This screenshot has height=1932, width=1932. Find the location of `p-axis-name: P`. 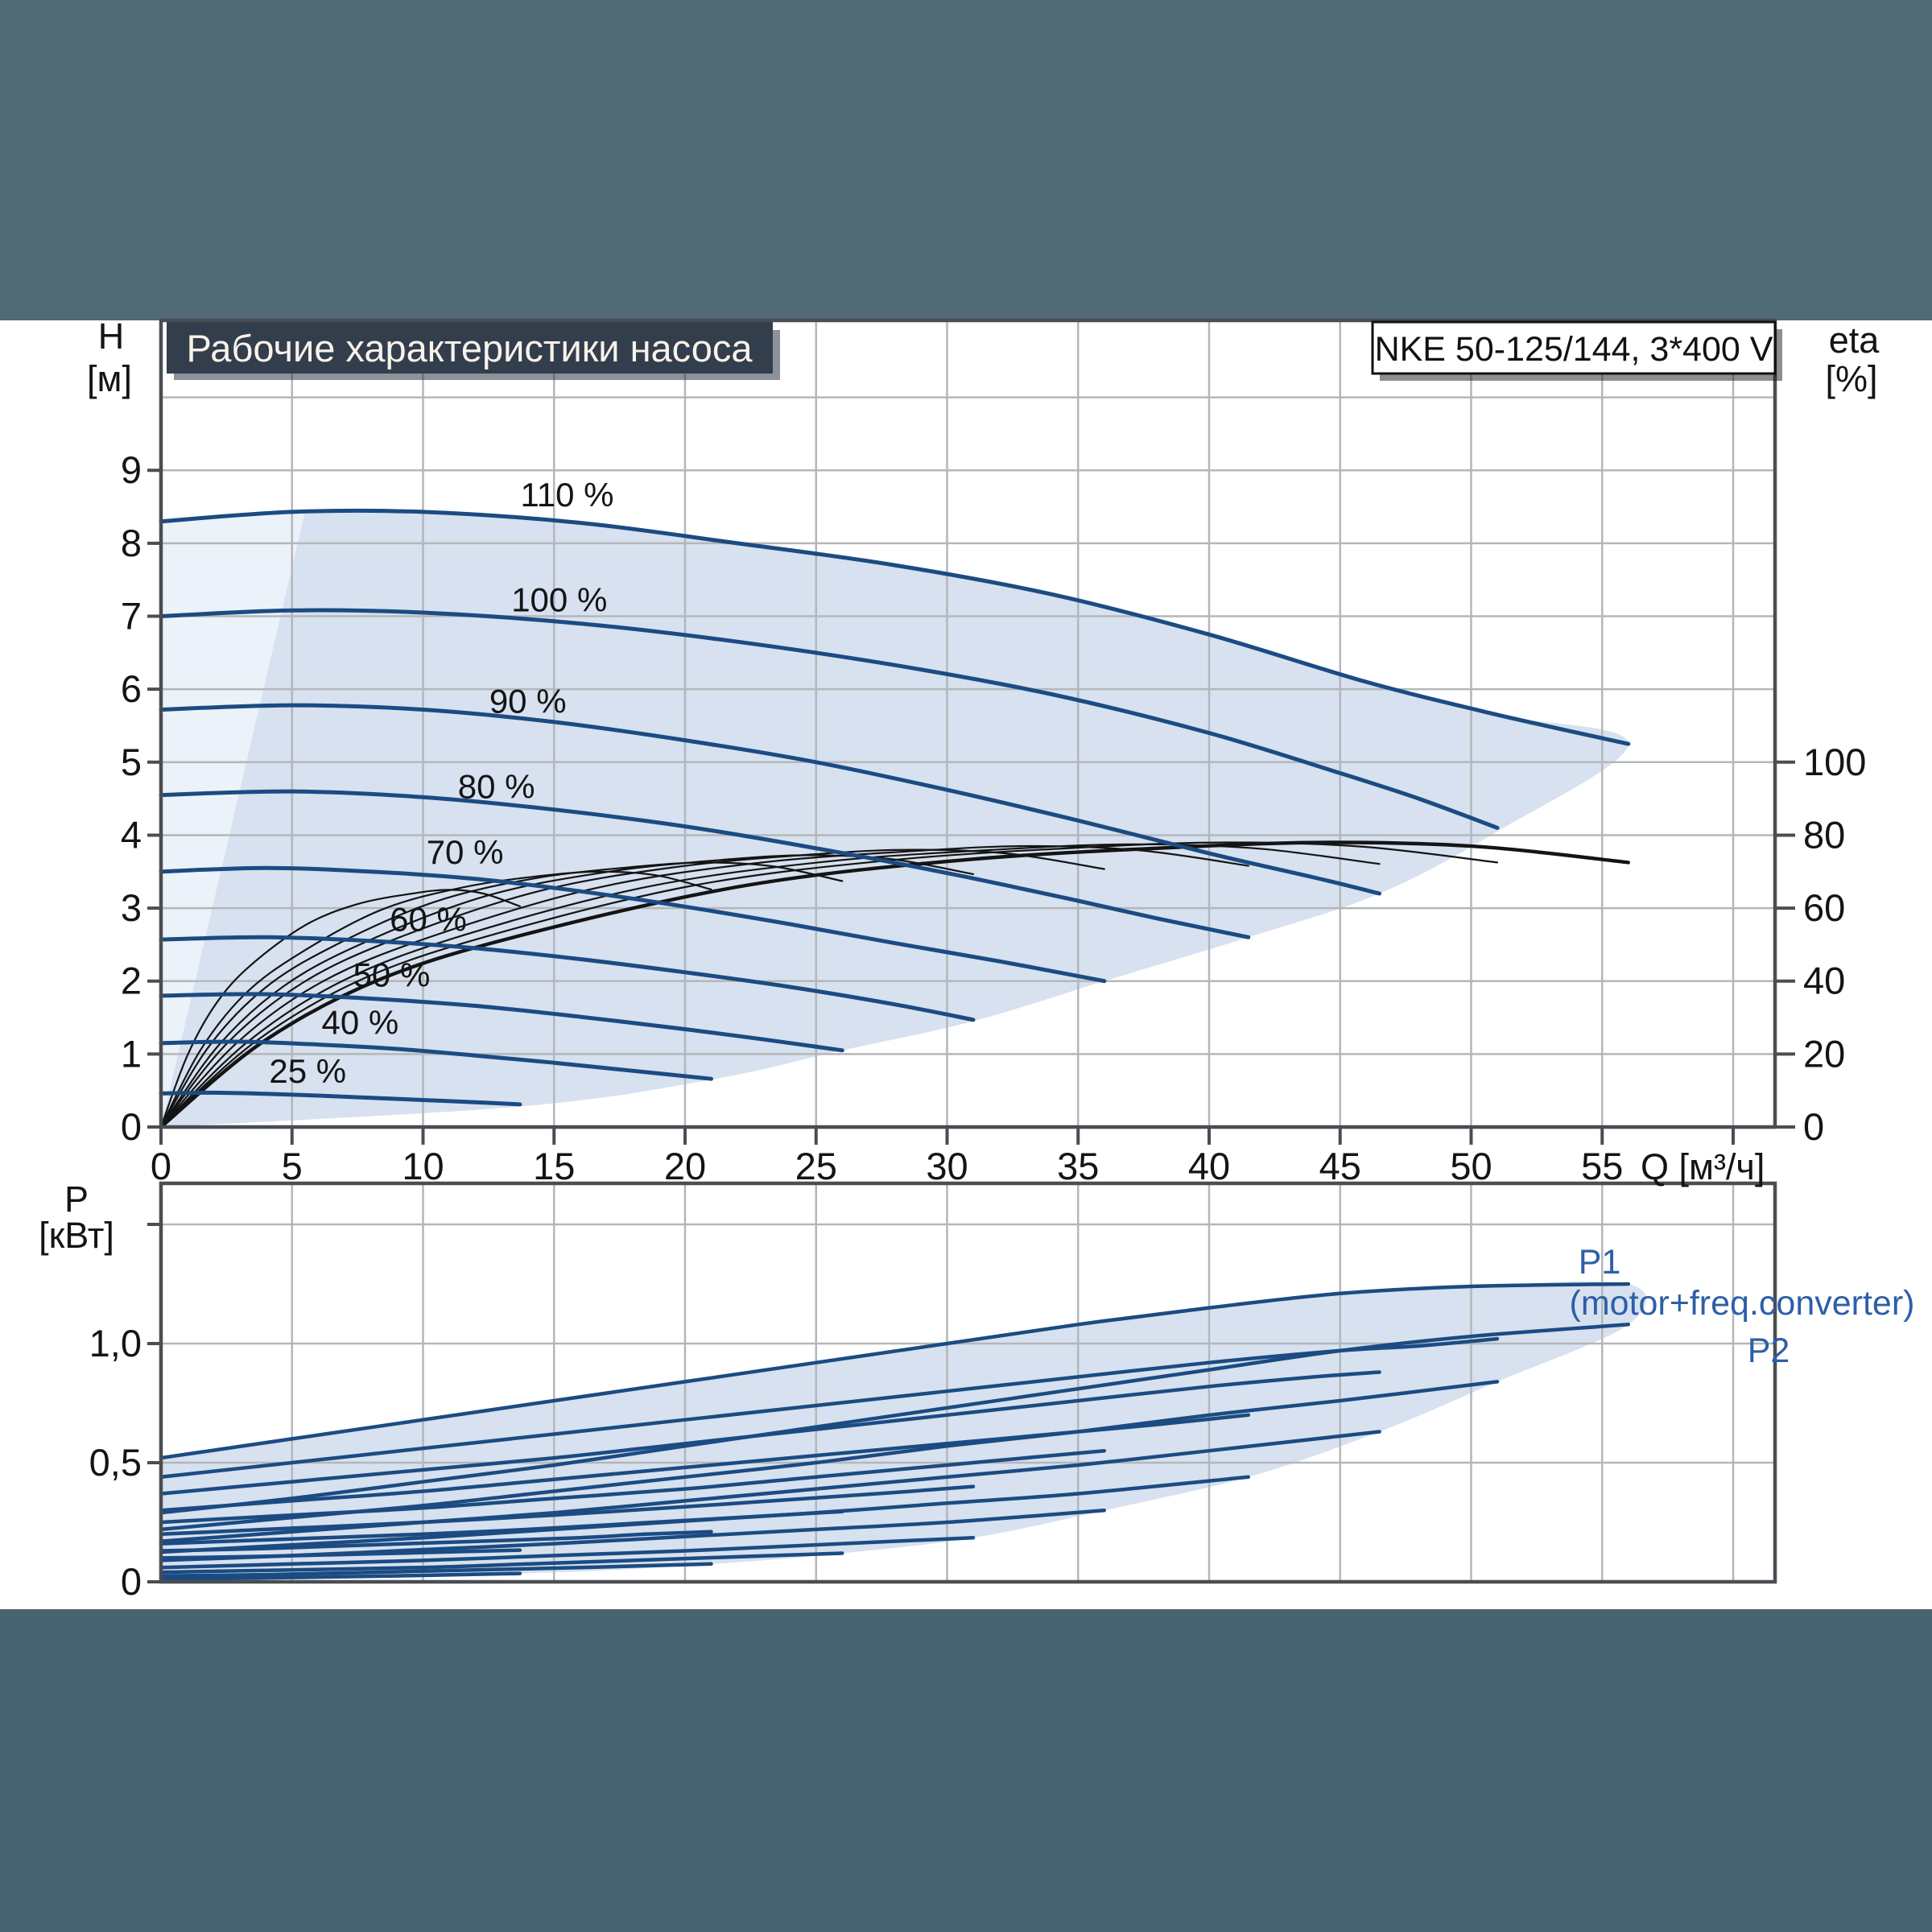

p-axis-name: P is located at coordinates (76, 1199).